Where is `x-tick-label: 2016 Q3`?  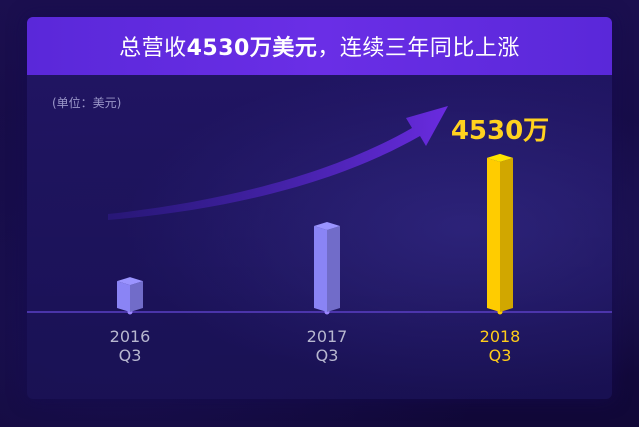
x-tick-label: 2016 Q3 is located at coordinates (130, 346).